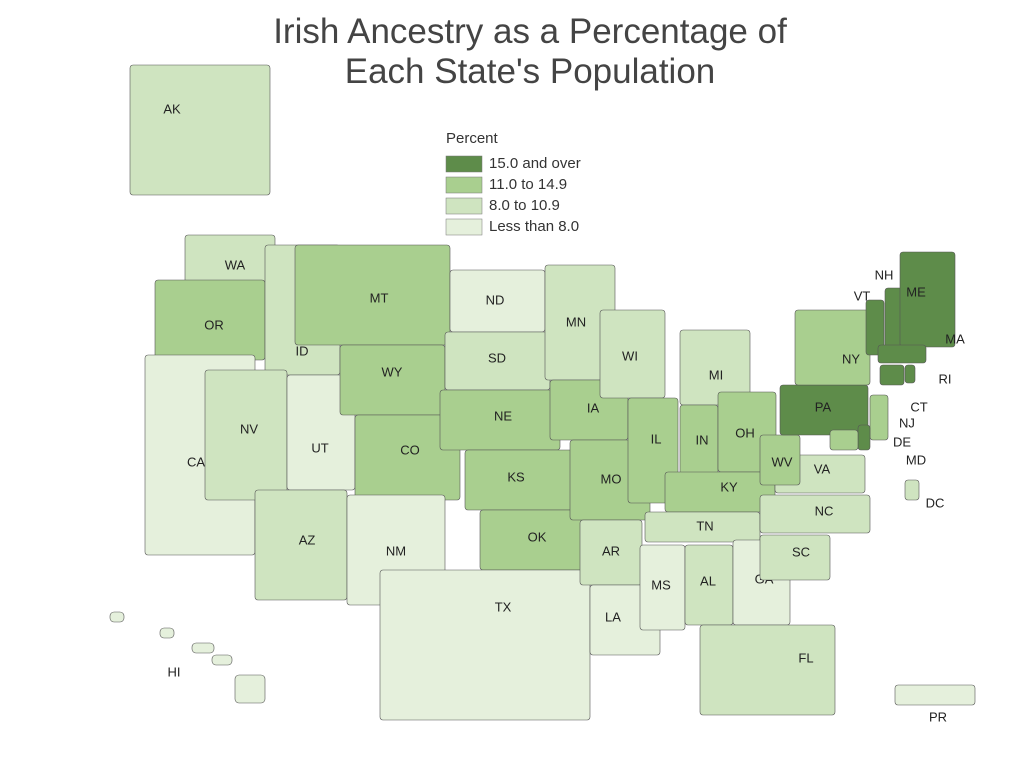 The width and height of the screenshot is (1024, 765). What do you see at coordinates (801, 551) in the screenshot?
I see `state-label: SC` at bounding box center [801, 551].